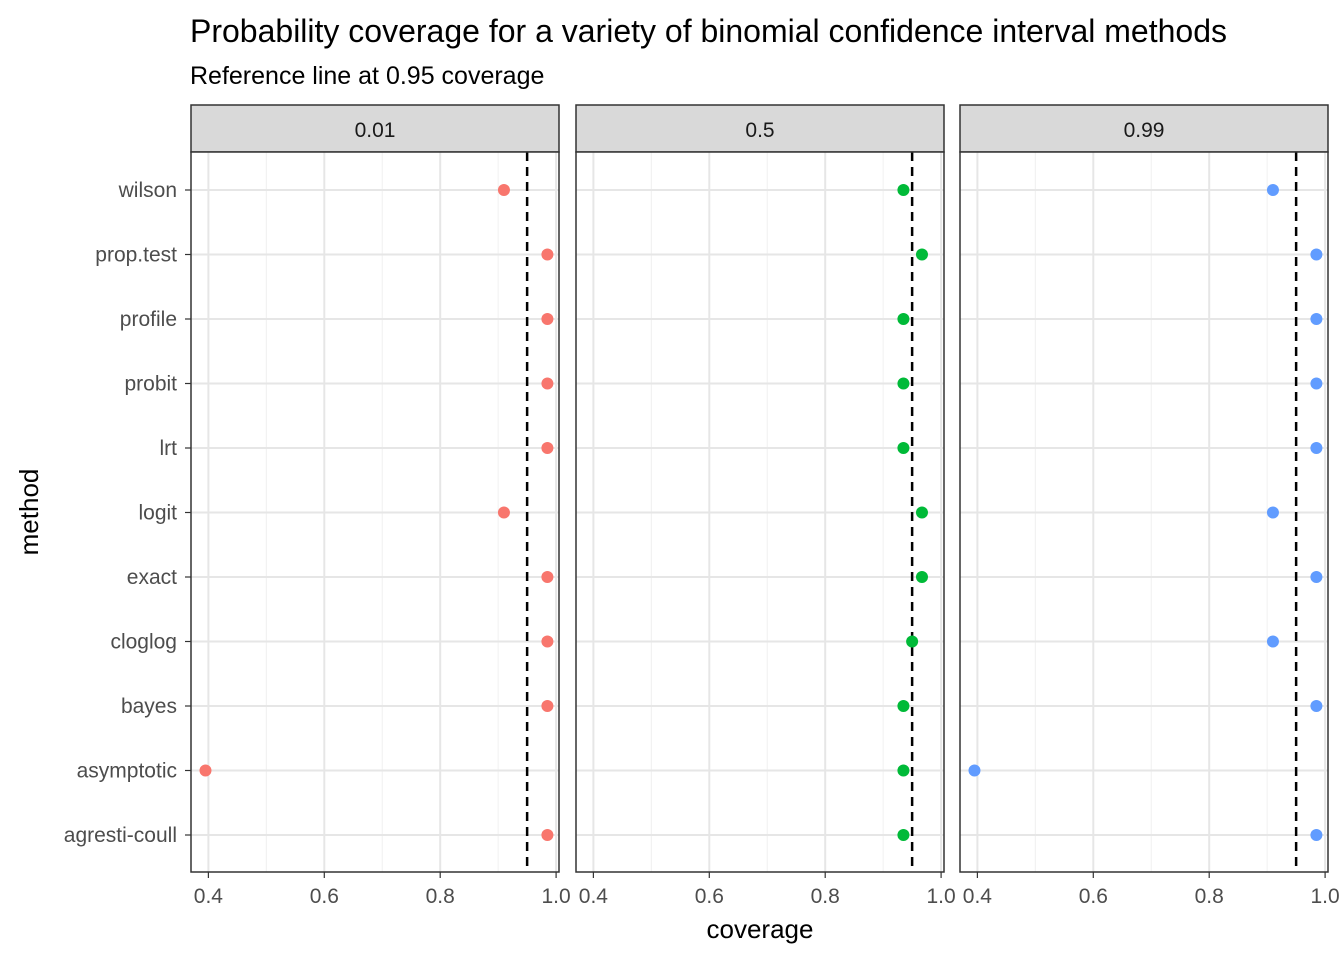  I want to click on facet-strip-label: 0.01, so click(375, 130).